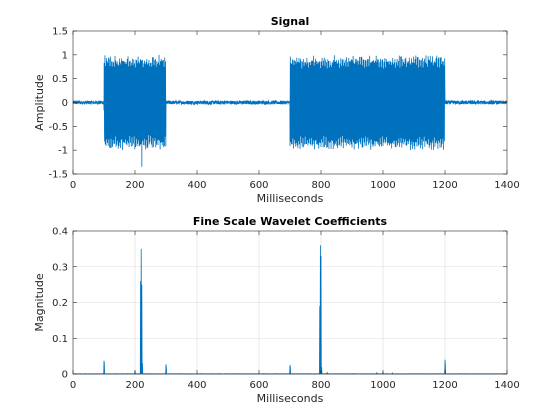  I want to click on y-tick-label: -1, so click(63, 151).